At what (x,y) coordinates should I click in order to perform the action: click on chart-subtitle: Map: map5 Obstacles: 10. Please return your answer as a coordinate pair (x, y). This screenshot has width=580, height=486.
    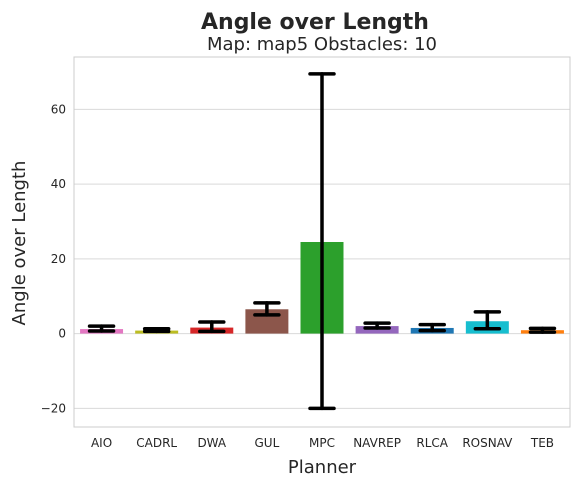
    Looking at the image, I should click on (322, 44).